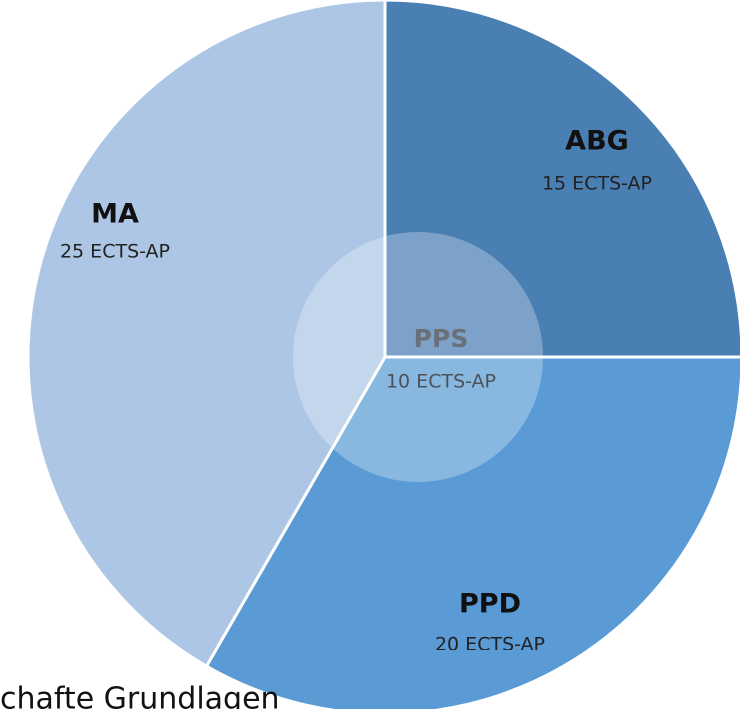  I want to click on center-value-label: 10 ECTS-AP, so click(441, 382).